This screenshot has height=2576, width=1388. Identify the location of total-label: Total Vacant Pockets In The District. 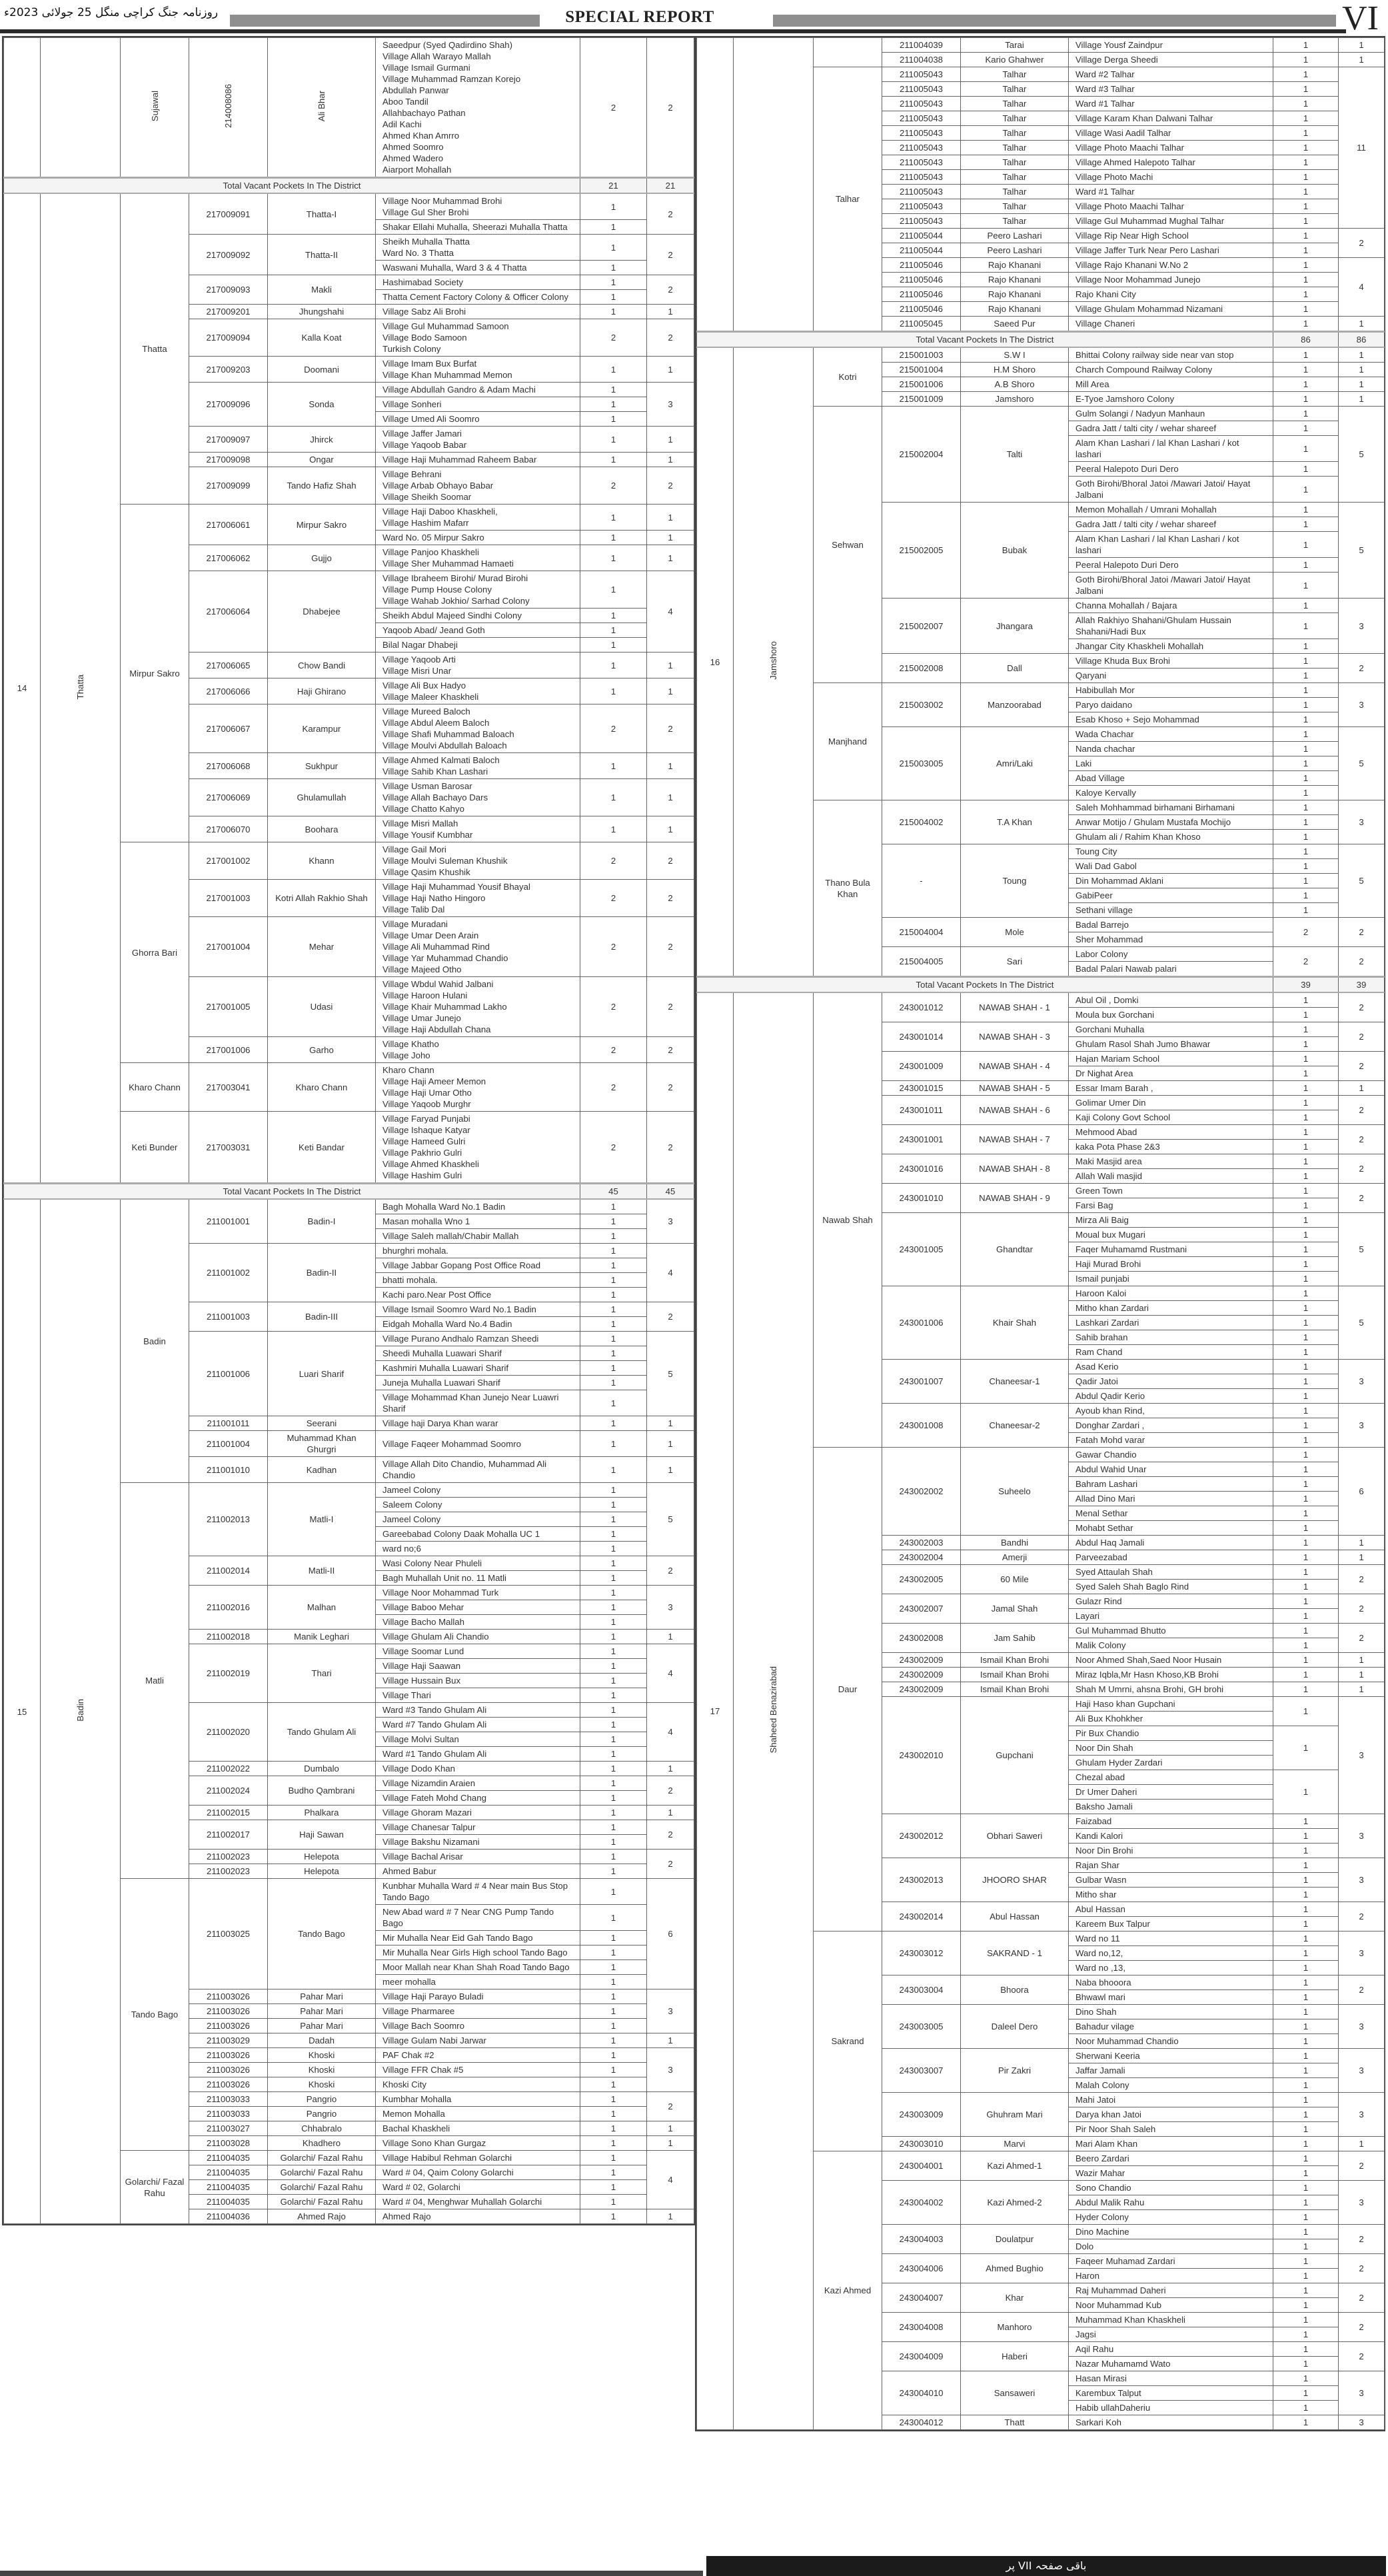
(291, 1191).